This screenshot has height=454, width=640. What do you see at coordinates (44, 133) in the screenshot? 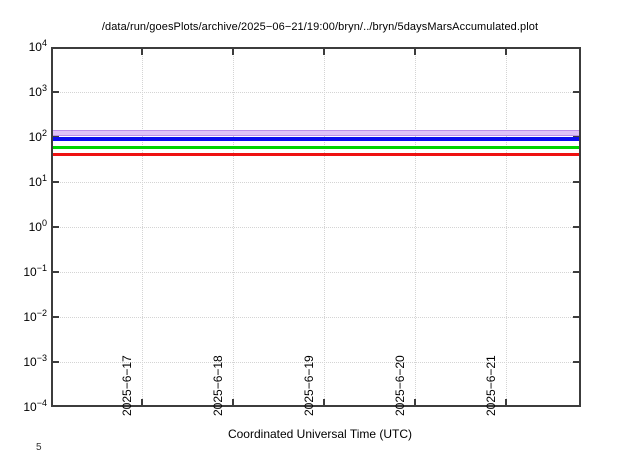
I see `y-tick-exponent: 2` at bounding box center [44, 133].